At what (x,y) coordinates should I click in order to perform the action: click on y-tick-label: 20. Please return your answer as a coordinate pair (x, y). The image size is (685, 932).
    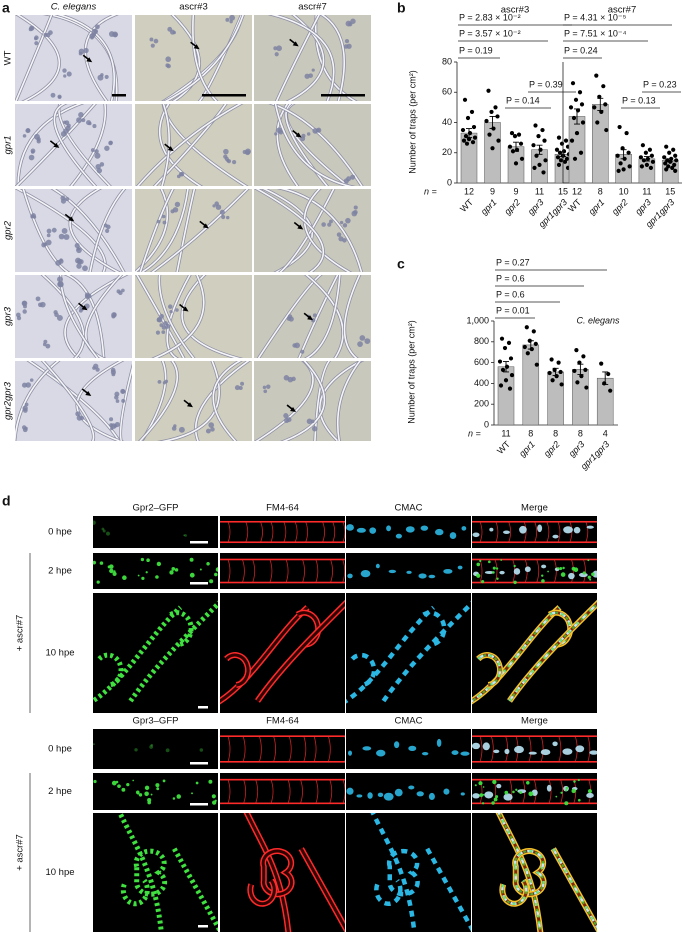
    Looking at the image, I should click on (447, 152).